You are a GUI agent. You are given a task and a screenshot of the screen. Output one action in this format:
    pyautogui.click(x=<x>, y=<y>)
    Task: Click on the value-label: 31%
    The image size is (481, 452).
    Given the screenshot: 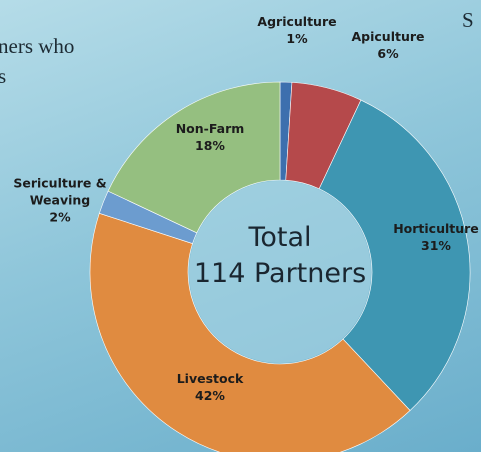 What is the action you would take?
    pyautogui.click(x=436, y=245)
    